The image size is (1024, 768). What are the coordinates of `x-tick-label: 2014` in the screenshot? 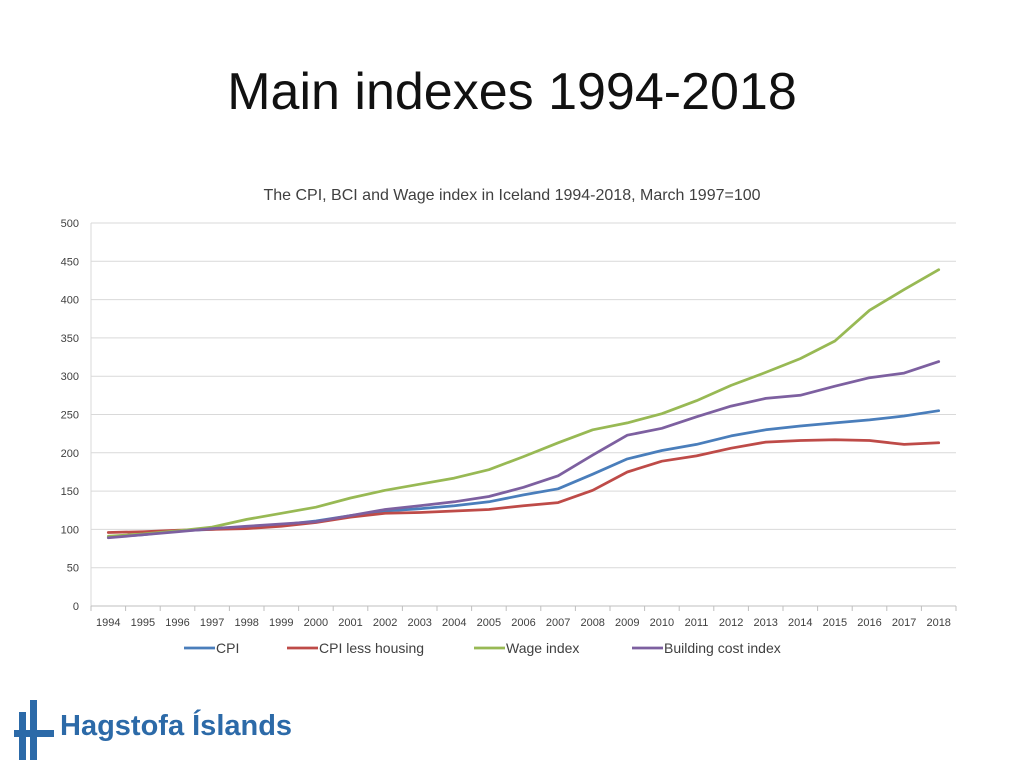 It's located at (800, 623).